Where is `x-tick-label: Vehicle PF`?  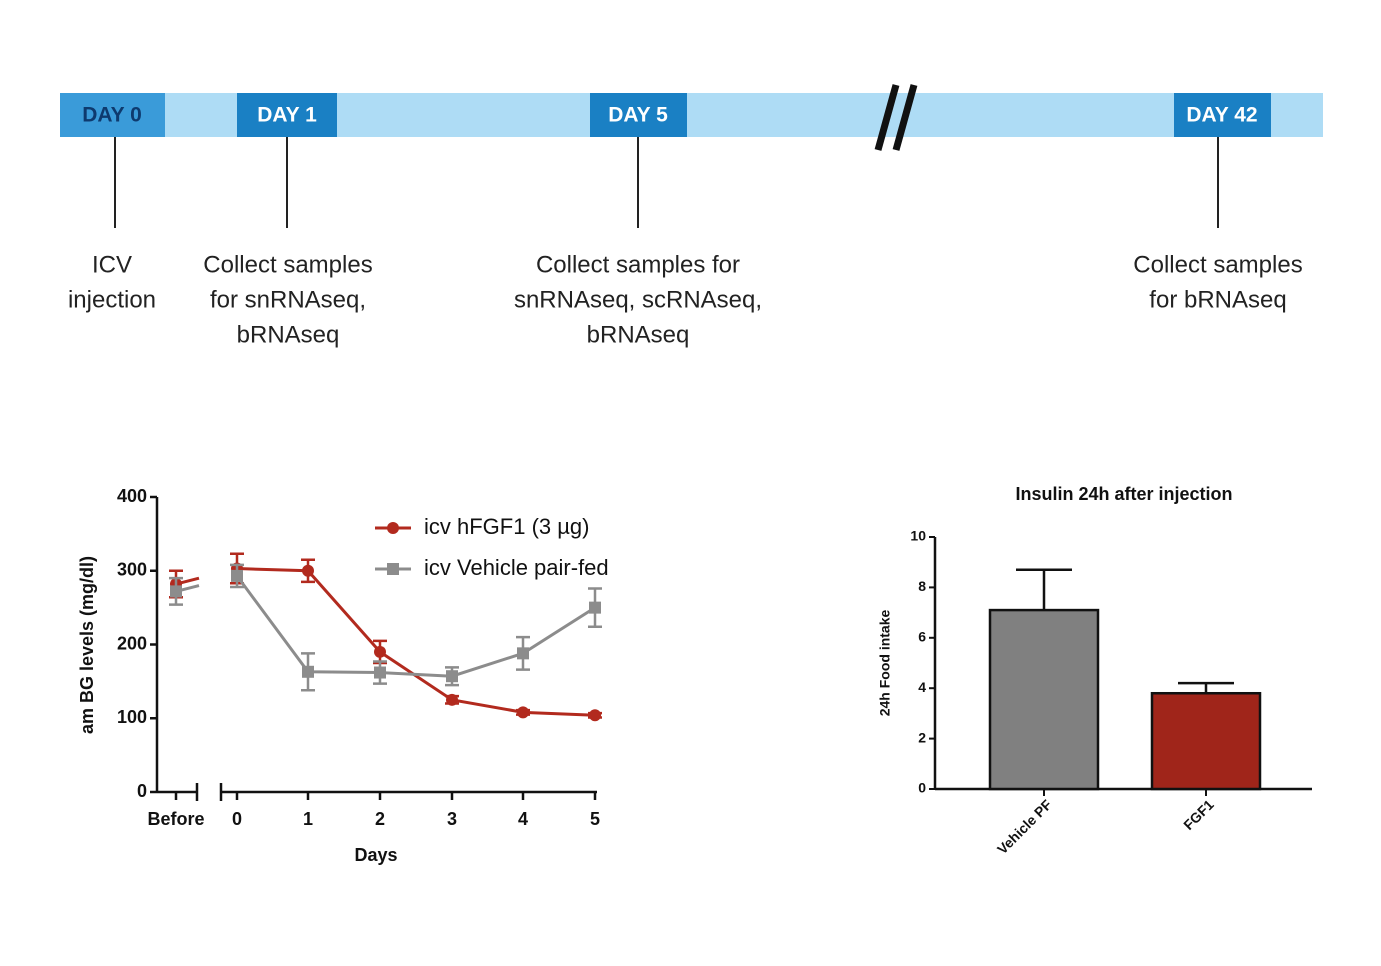 x-tick-label: Vehicle PF is located at coordinates (1024, 826).